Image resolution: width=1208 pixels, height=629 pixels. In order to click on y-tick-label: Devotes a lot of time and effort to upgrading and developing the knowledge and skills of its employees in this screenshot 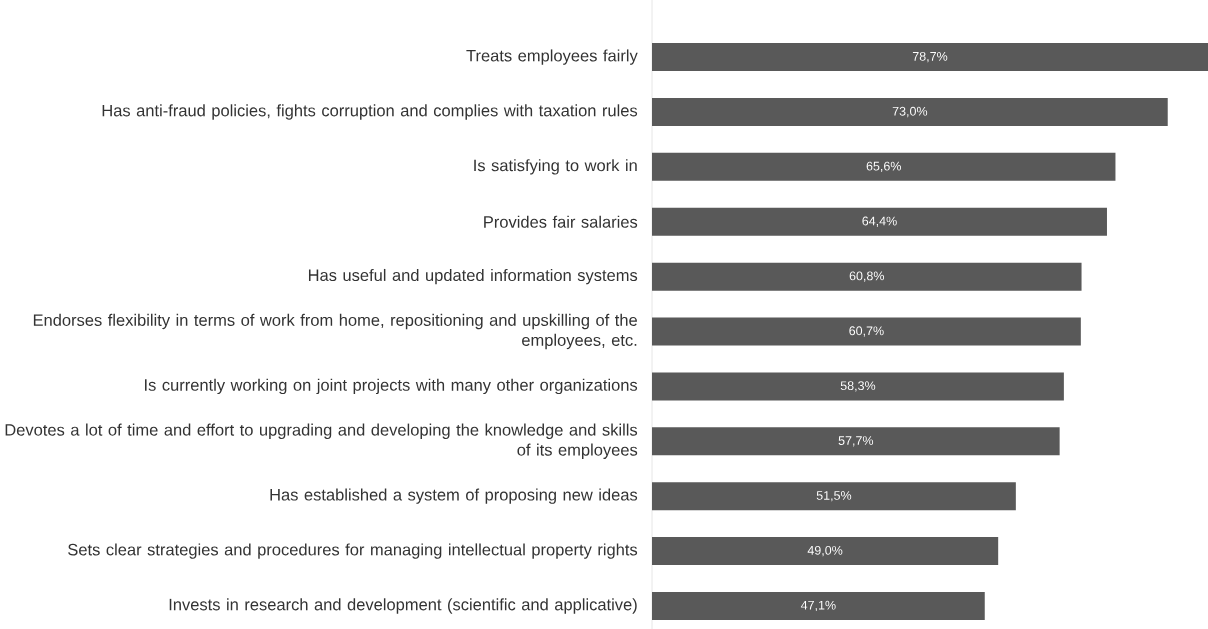, I will do `click(321, 441)`.